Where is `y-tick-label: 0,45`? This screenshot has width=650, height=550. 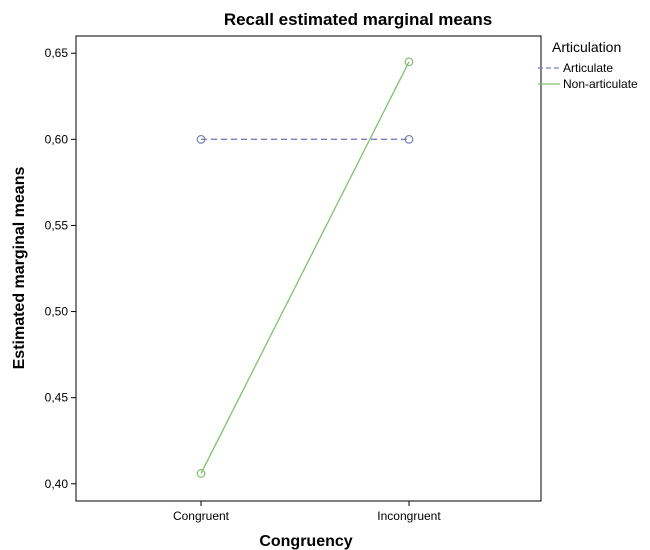 y-tick-label: 0,45 is located at coordinates (57, 398).